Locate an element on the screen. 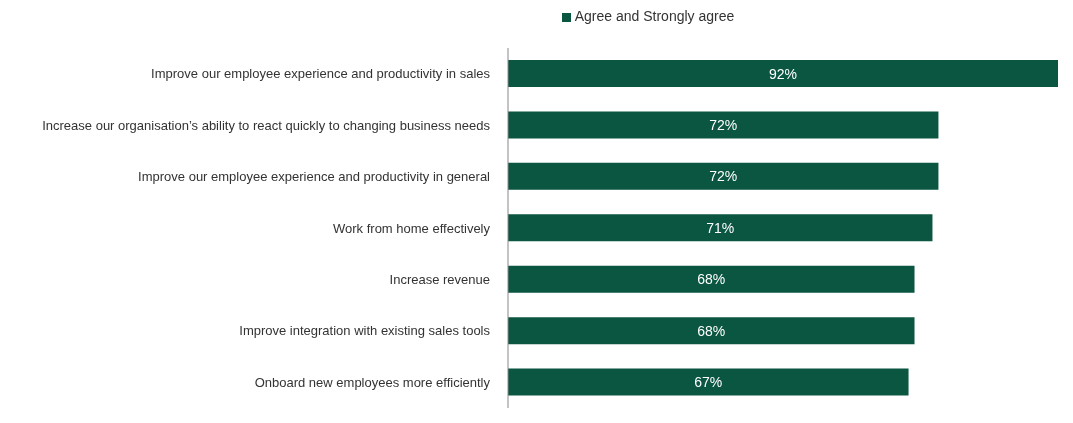 Image resolution: width=1073 pixels, height=423 pixels. data-label: 92% is located at coordinates (783, 73).